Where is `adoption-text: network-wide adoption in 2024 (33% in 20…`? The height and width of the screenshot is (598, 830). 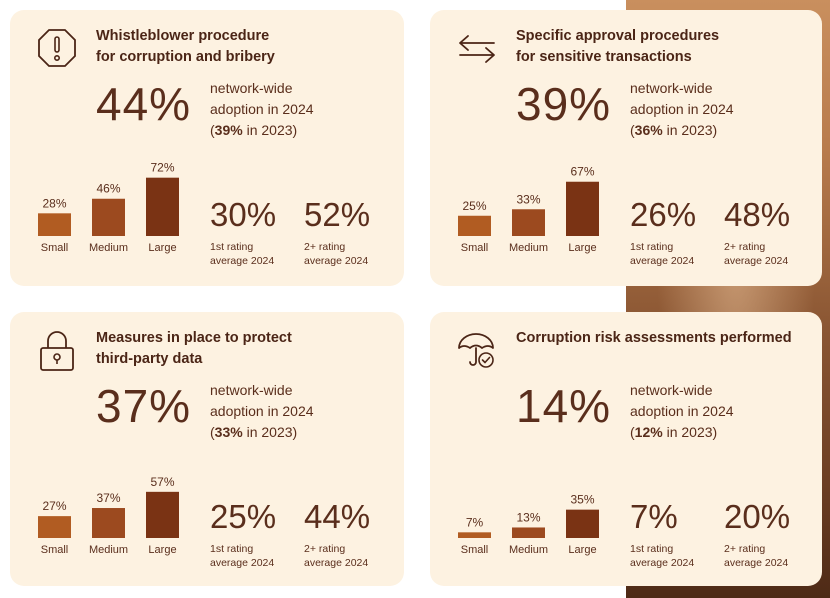
adoption-text: network-wide adoption in 2024 (33% in 20… is located at coordinates (300, 411).